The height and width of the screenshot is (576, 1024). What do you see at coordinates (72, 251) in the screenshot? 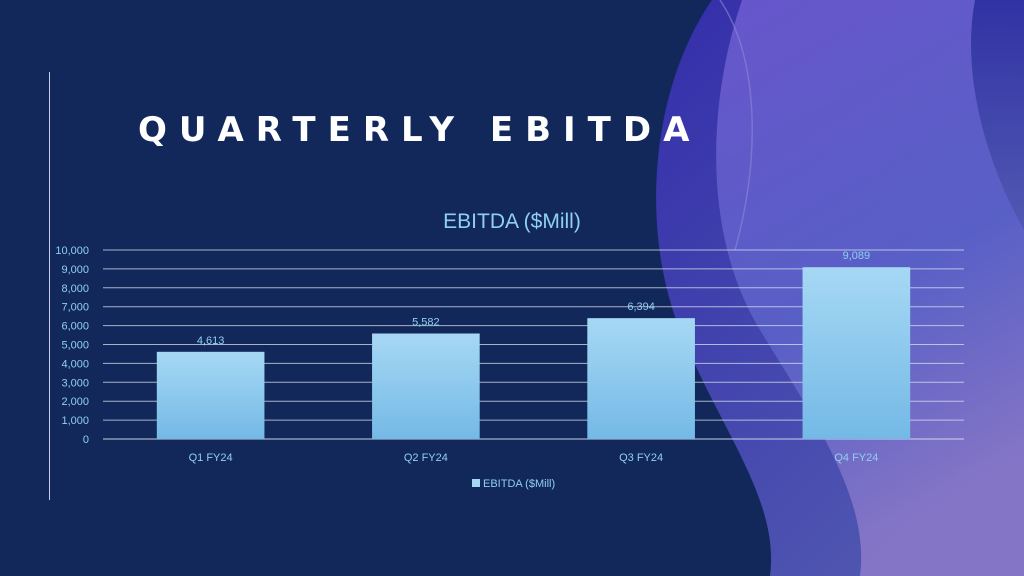
I see `y-tick-label: 10,000` at bounding box center [72, 251].